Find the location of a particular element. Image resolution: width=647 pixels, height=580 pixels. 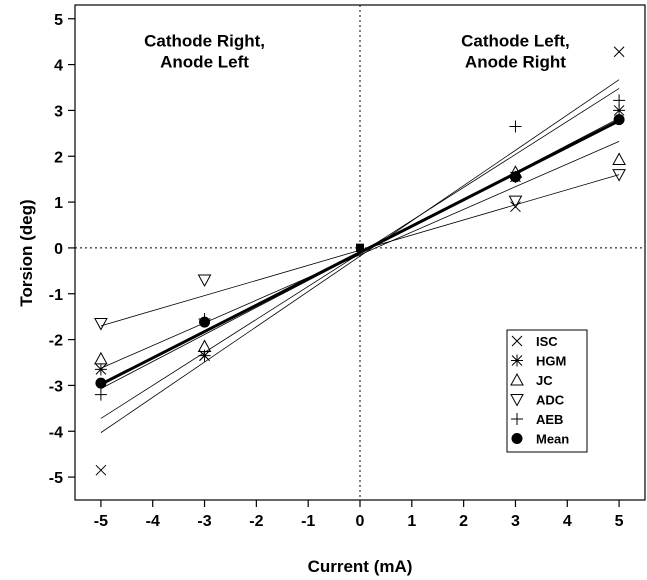

legend-marker-aeb-shape is located at coordinates (517, 419).